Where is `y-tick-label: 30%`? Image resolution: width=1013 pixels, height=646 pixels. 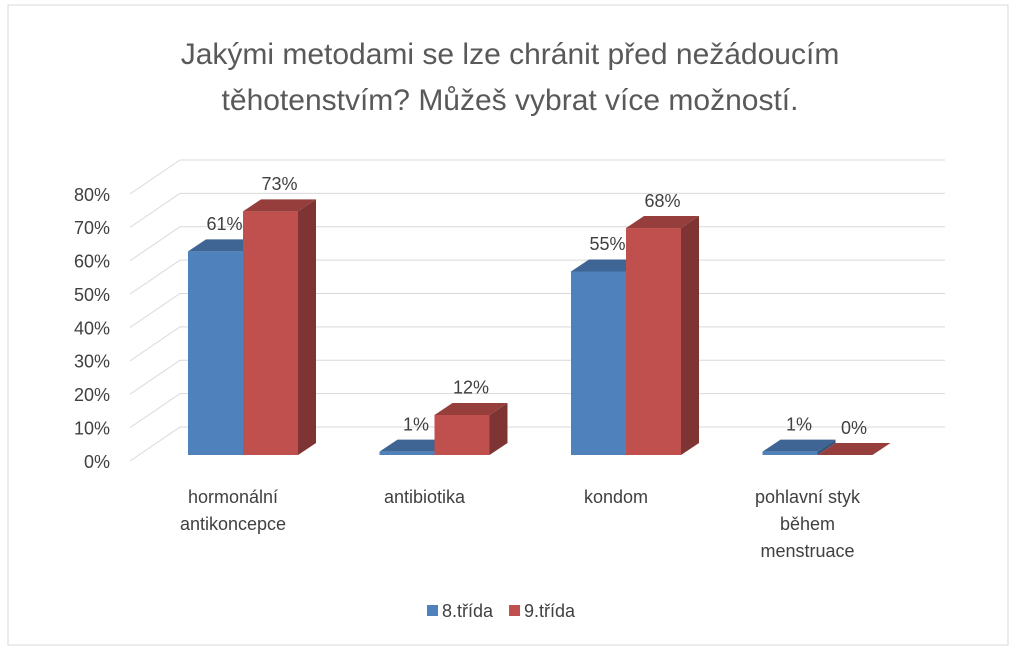
y-tick-label: 30% is located at coordinates (92, 362).